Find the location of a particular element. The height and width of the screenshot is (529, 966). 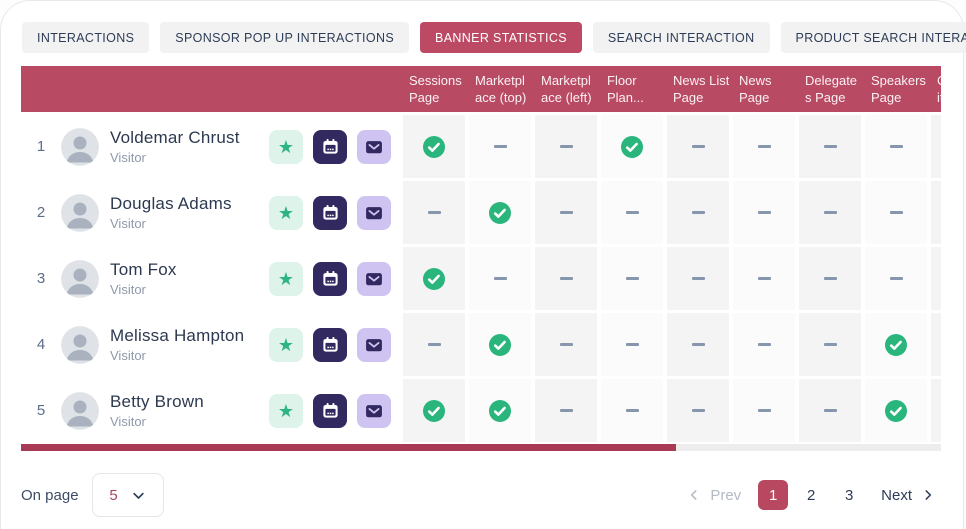

page-size-select: 5 is located at coordinates (127, 495).